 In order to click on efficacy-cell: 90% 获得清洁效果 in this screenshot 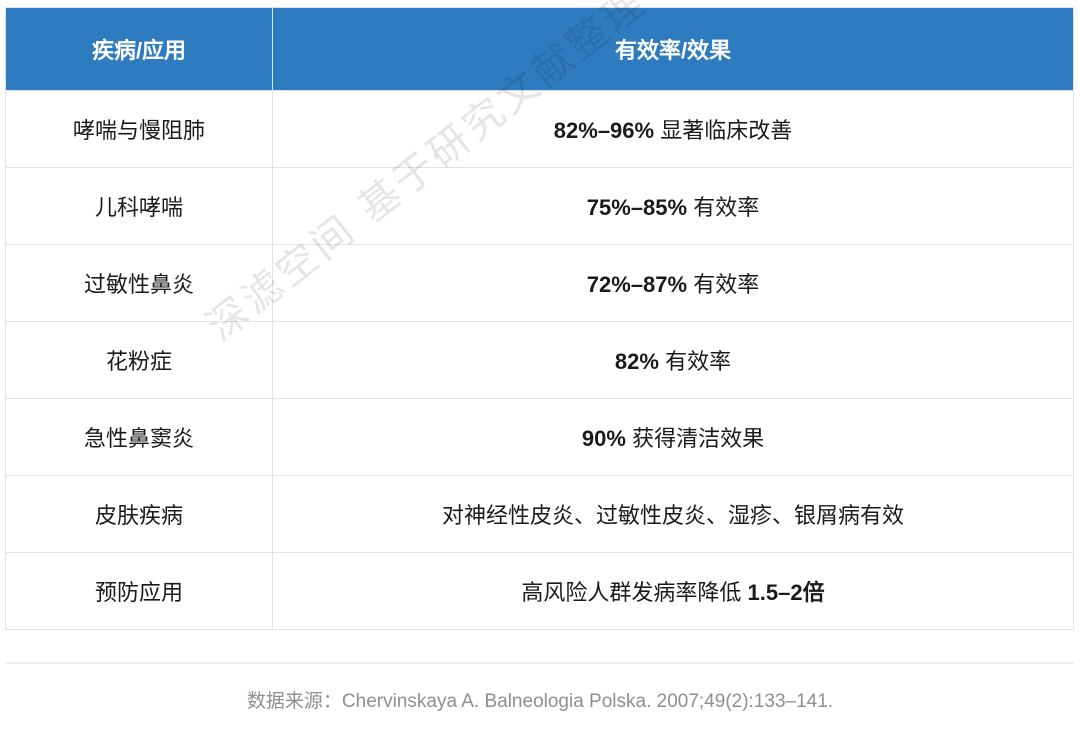, I will do `click(673, 437)`.